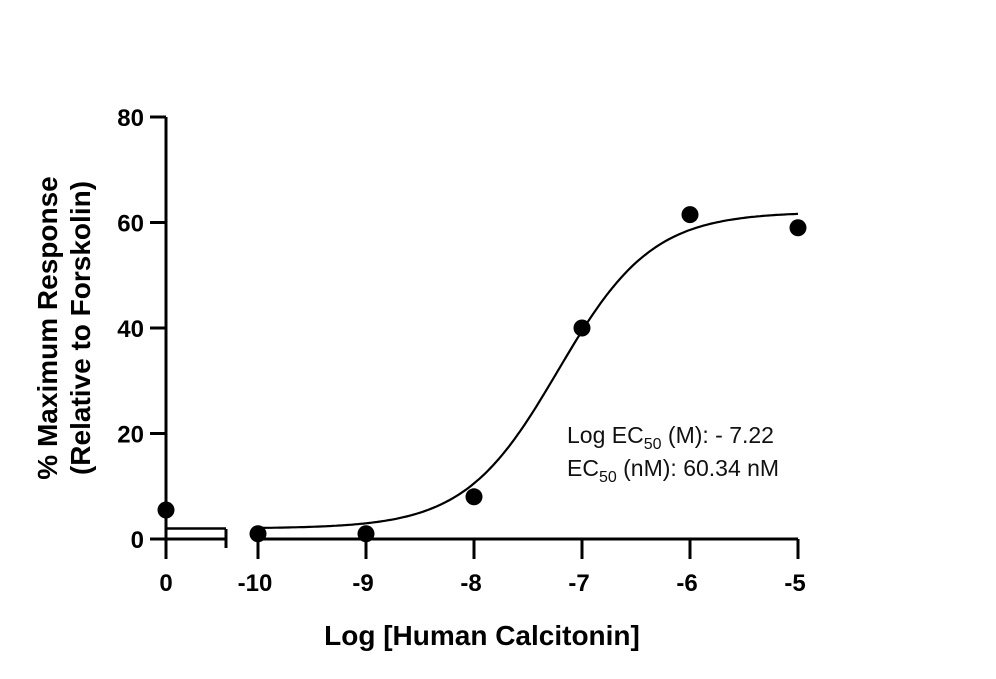 The height and width of the screenshot is (679, 996). What do you see at coordinates (130, 118) in the screenshot?
I see `y-tick-label: 80` at bounding box center [130, 118].